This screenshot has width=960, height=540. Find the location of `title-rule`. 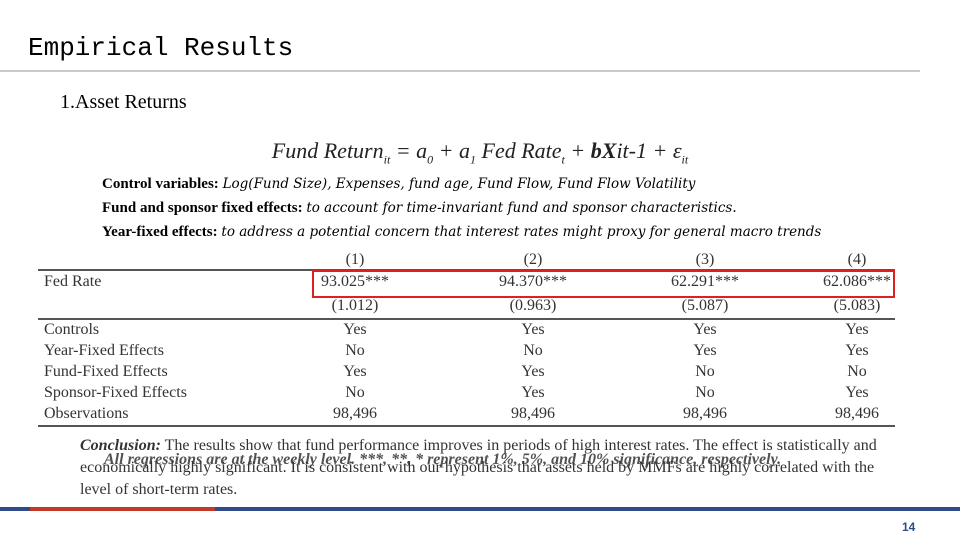

title-rule is located at coordinates (460, 71).